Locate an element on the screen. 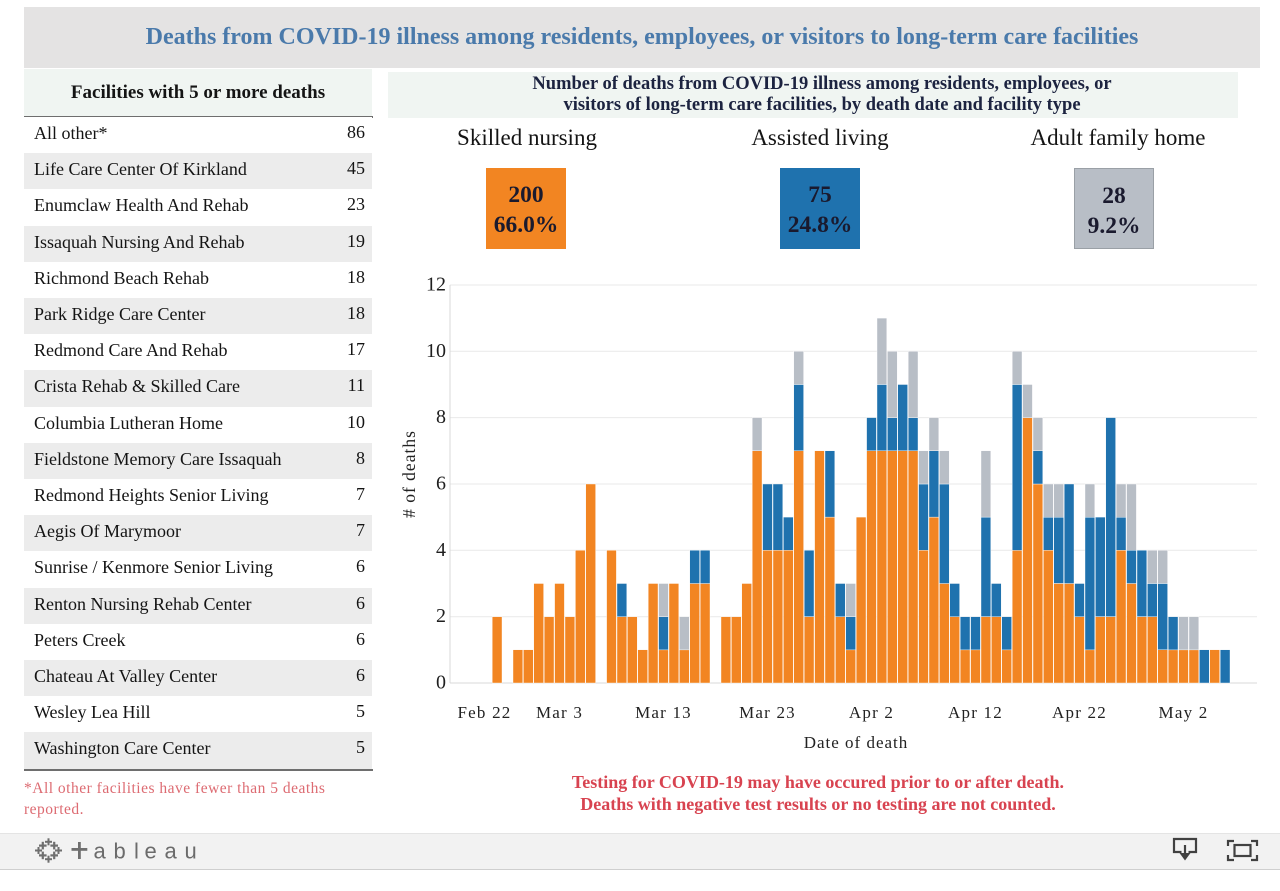  svg-text: Mar 3 is located at coordinates (559, 712).